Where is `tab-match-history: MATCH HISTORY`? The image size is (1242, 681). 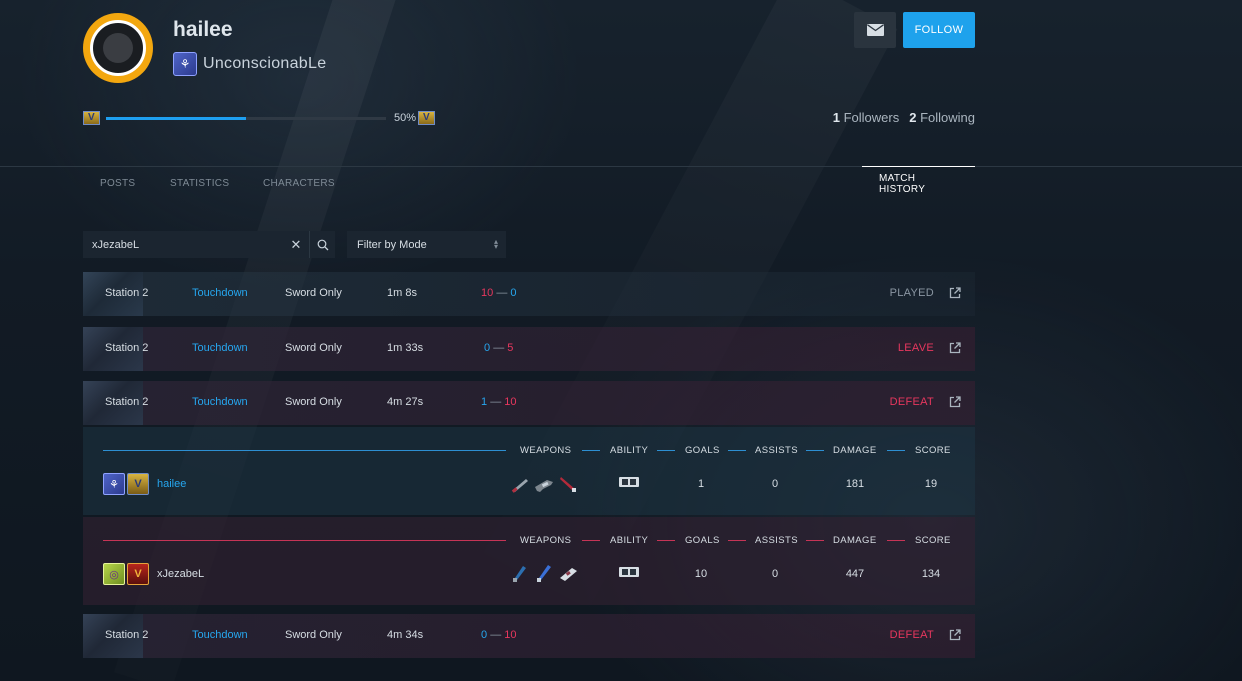 tab-match-history: MATCH HISTORY is located at coordinates (918, 183).